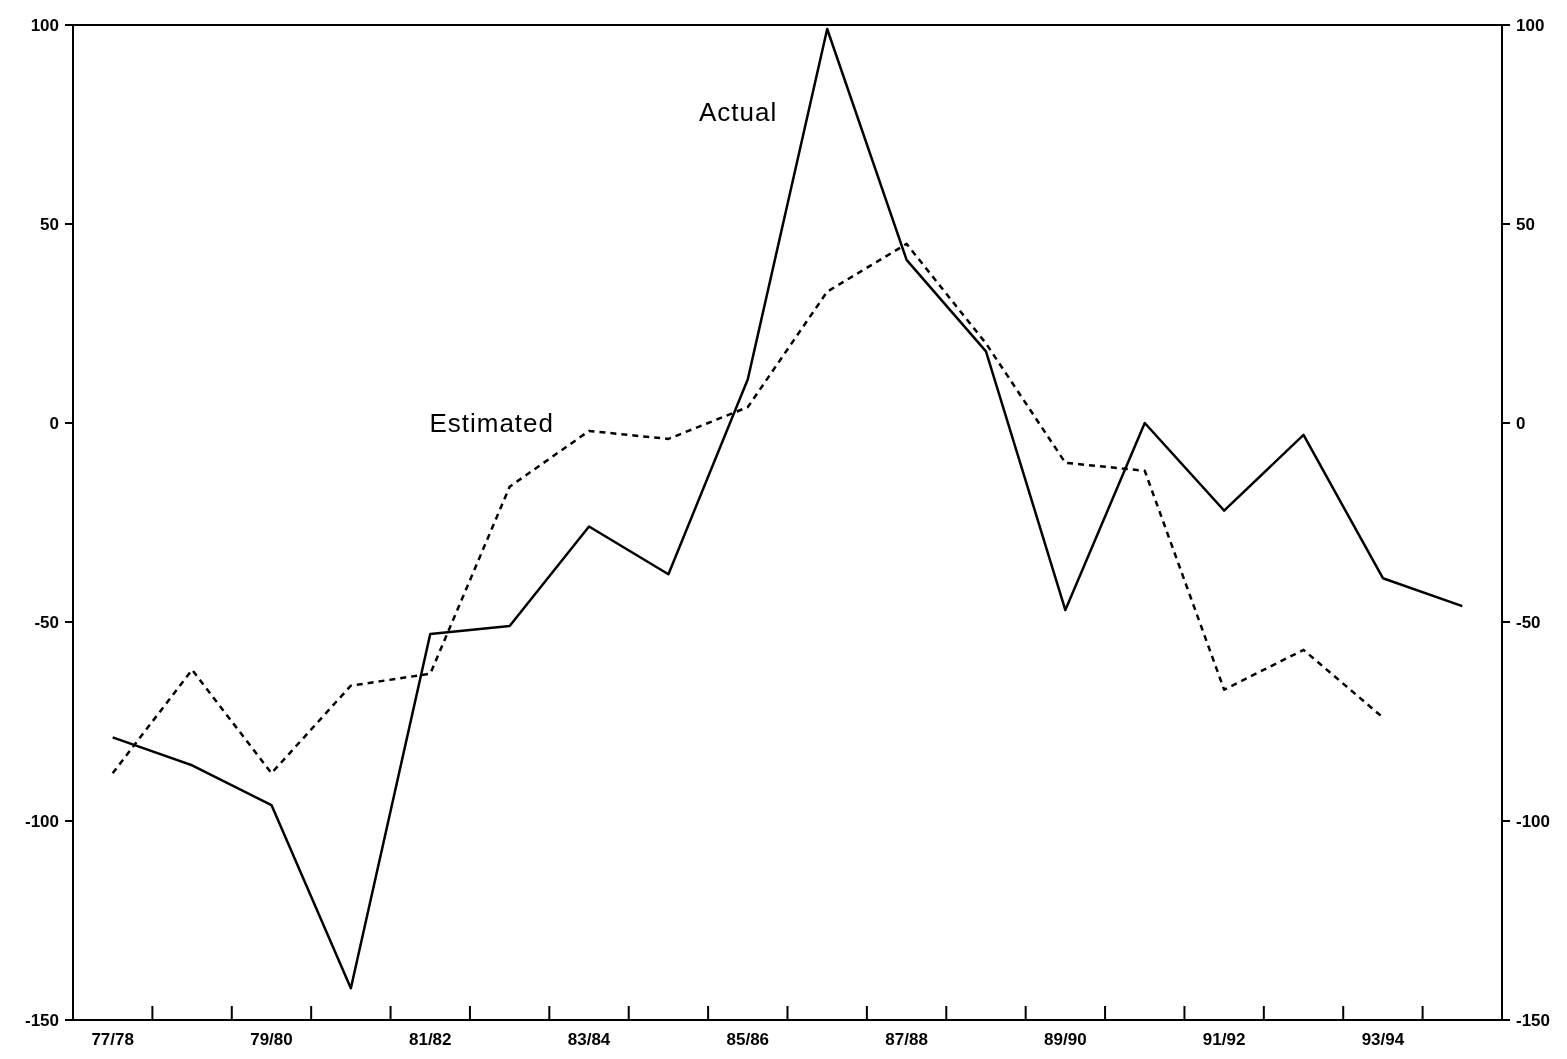  What do you see at coordinates (906, 1039) in the screenshot?
I see `x-tick-label: 87/88` at bounding box center [906, 1039].